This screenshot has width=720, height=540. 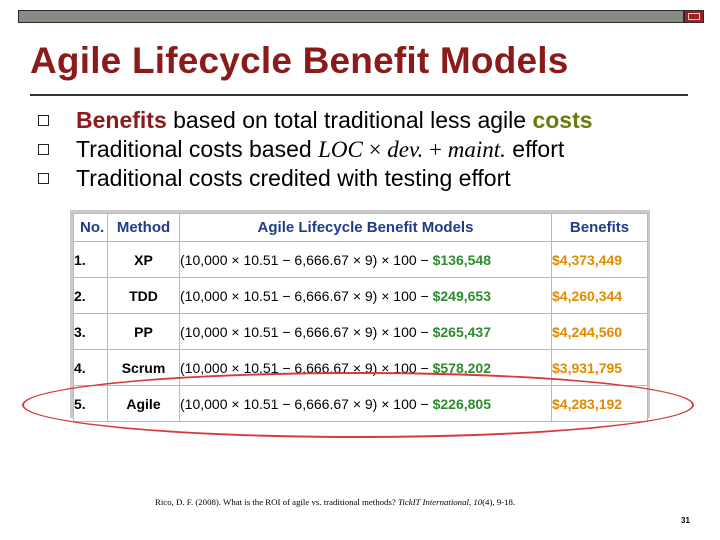 What do you see at coordinates (599, 259) in the screenshot?
I see `row-benefit: $4,373,449` at bounding box center [599, 259].